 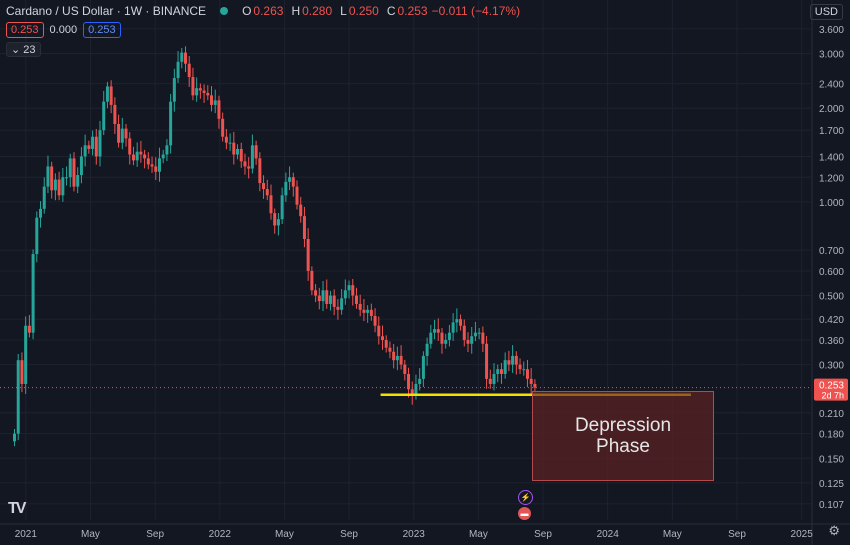 I want to click on lightning-icon: ⚡, so click(x=525, y=497).